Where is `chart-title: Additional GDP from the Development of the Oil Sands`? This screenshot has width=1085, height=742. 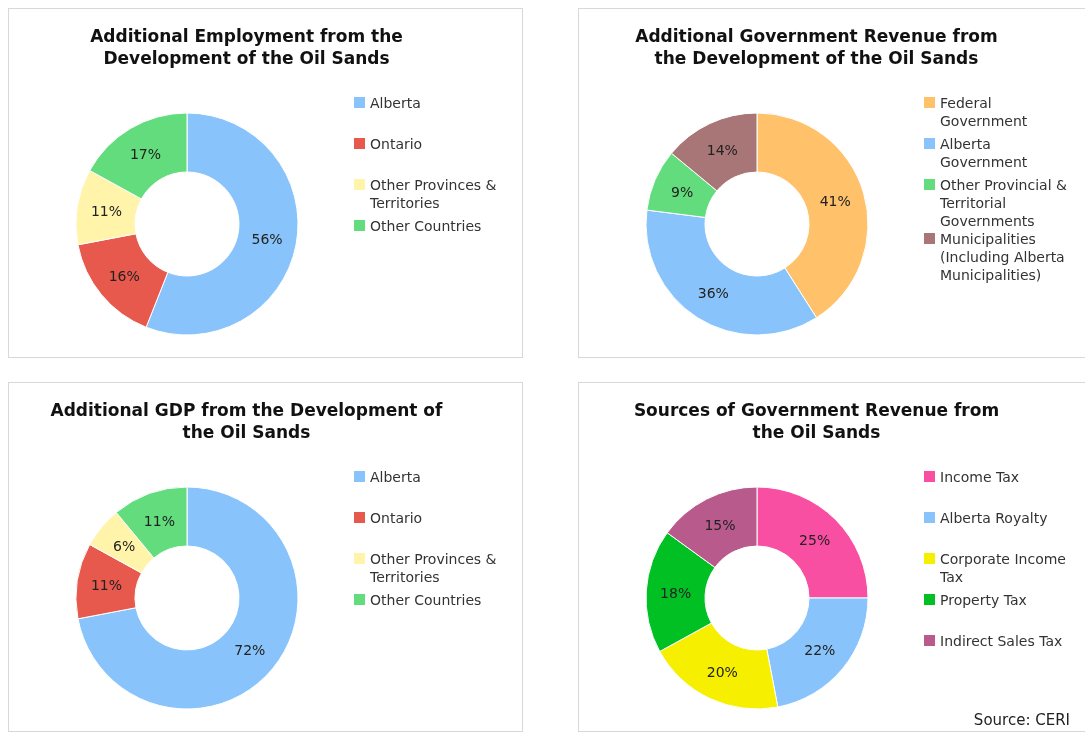
chart-title: Additional GDP from the Development of the Oil Sands is located at coordinates (246, 421).